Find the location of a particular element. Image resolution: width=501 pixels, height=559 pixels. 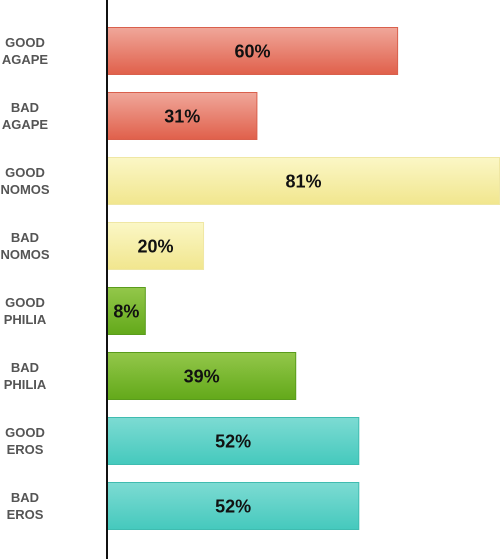

data-label: 81% is located at coordinates (303, 182).